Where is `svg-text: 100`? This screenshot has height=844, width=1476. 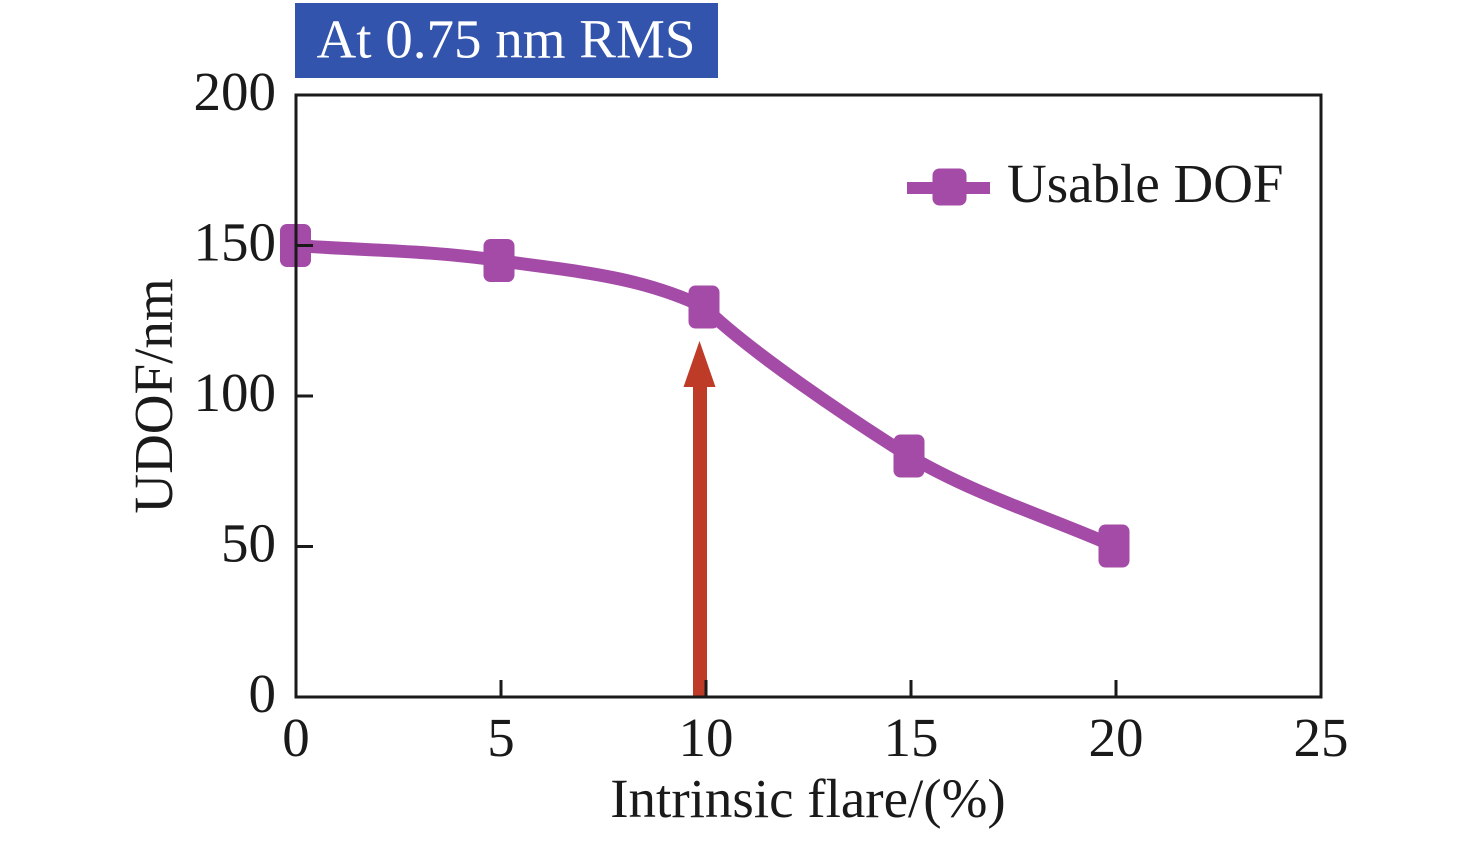 svg-text: 100 is located at coordinates (235, 392).